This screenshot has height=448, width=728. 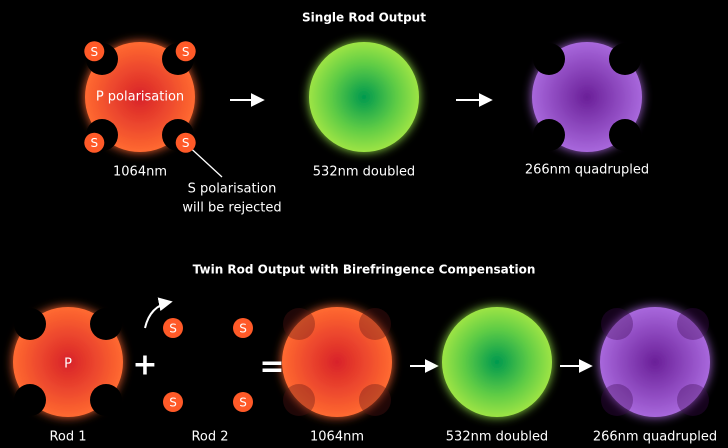 I want to click on rod-label: P, so click(x=68, y=364).